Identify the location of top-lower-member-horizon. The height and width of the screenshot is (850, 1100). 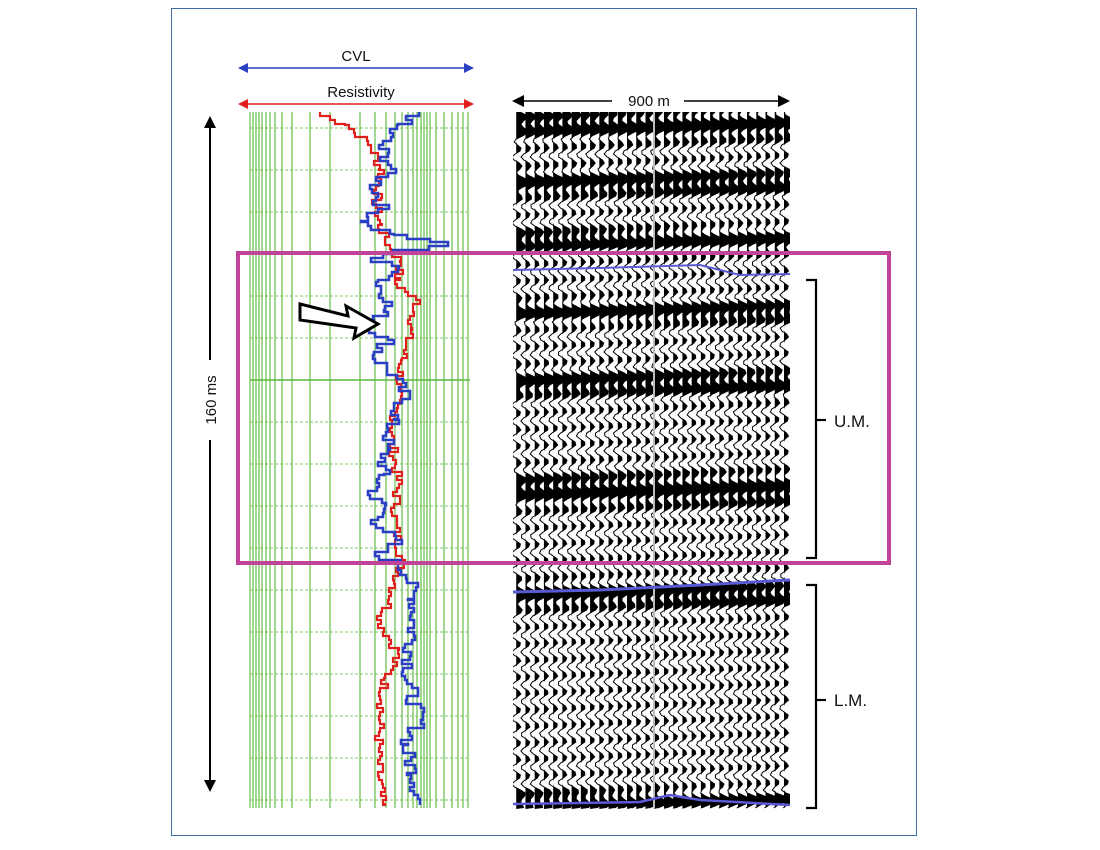
(651, 586).